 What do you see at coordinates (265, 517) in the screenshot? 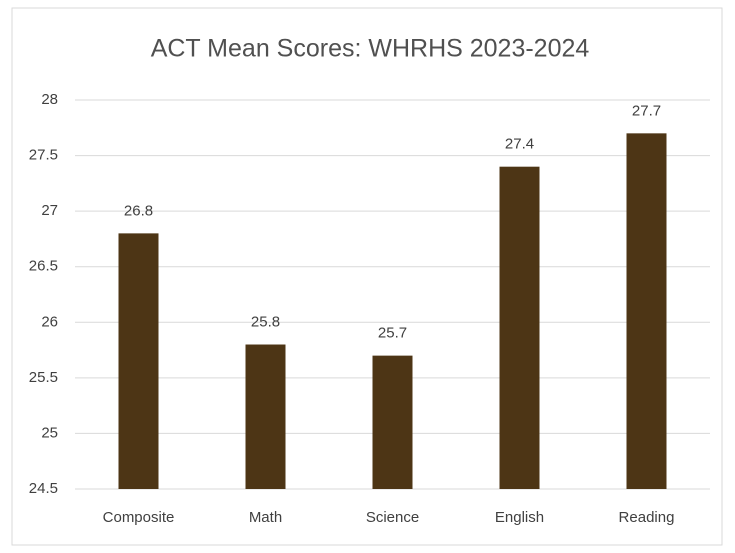
I see `x-tick-label: Math` at bounding box center [265, 517].